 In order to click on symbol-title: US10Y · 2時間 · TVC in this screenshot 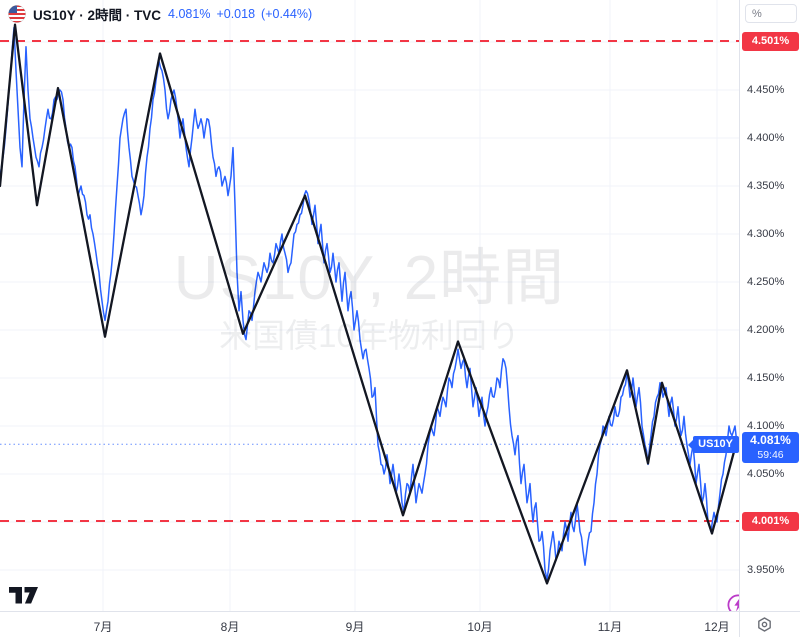, I will do `click(97, 15)`.